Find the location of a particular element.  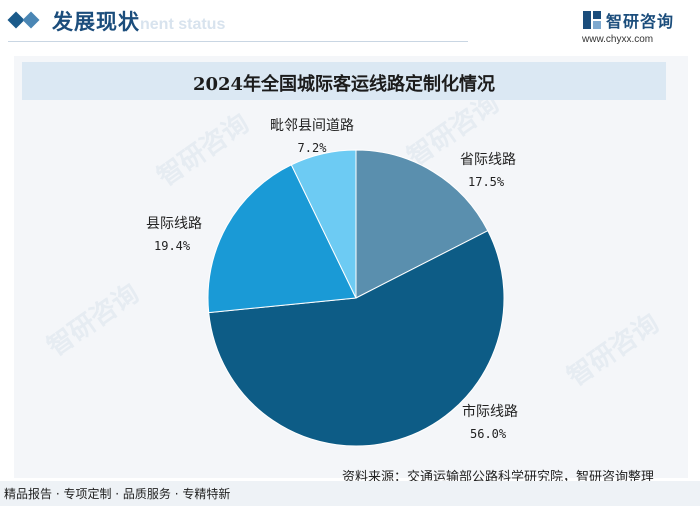

section-subtitle: nent status is located at coordinates (183, 24).